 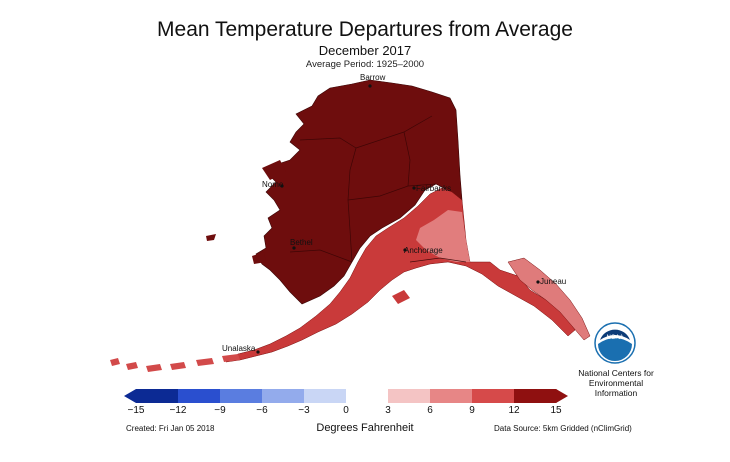 What do you see at coordinates (273, 184) in the screenshot?
I see `city-label: Nome` at bounding box center [273, 184].